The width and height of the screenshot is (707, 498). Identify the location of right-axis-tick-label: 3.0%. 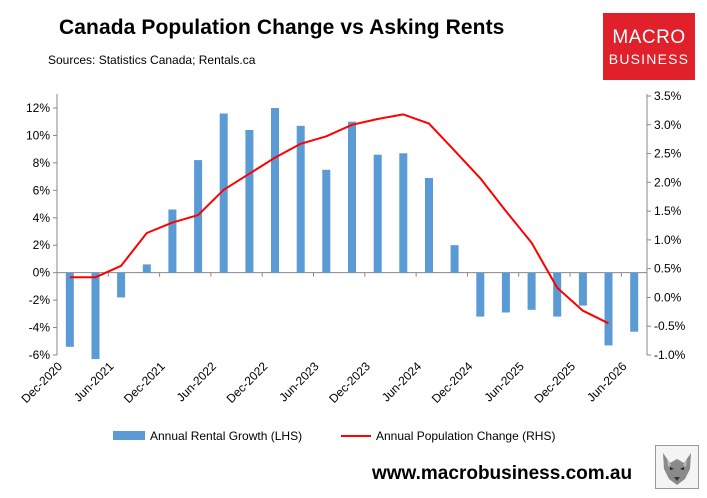
(668, 125).